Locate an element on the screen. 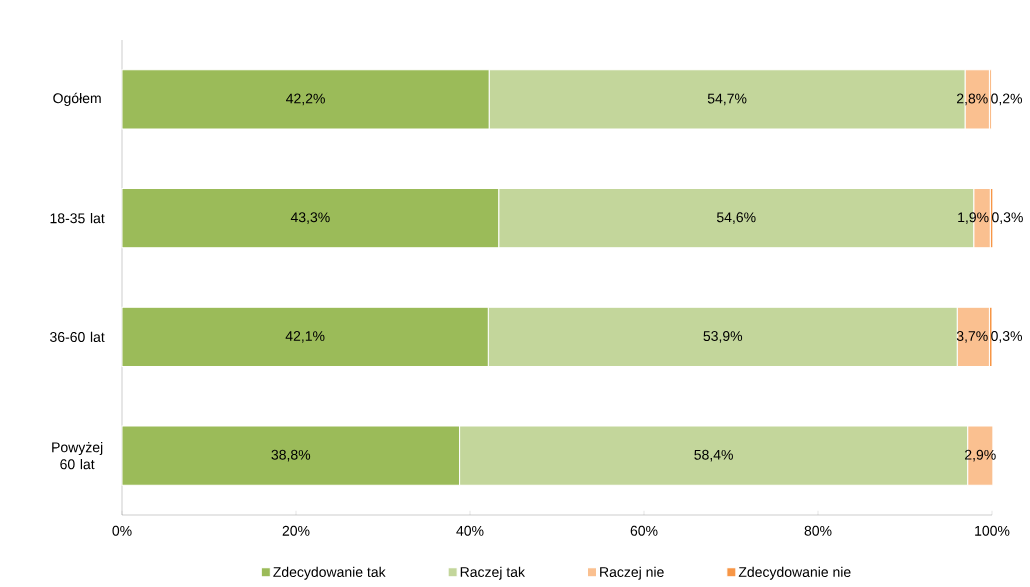 The width and height of the screenshot is (1030, 587). data-label: 2,9% is located at coordinates (980, 455).